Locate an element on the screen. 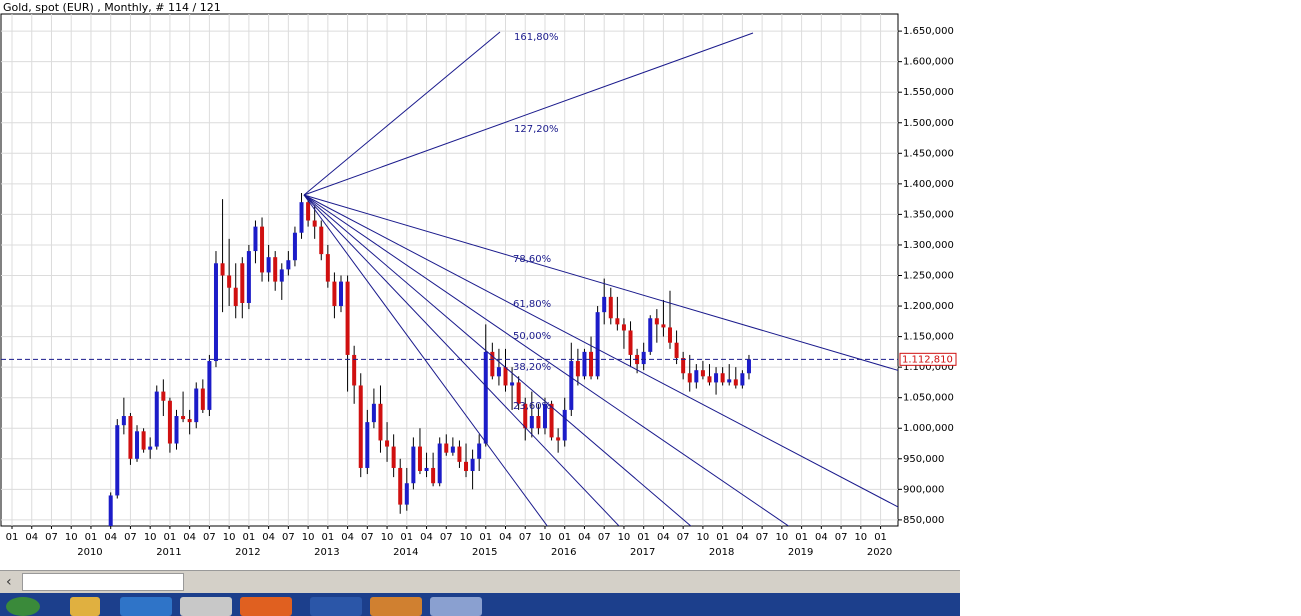  x-year-label: 2017 is located at coordinates (642, 552).